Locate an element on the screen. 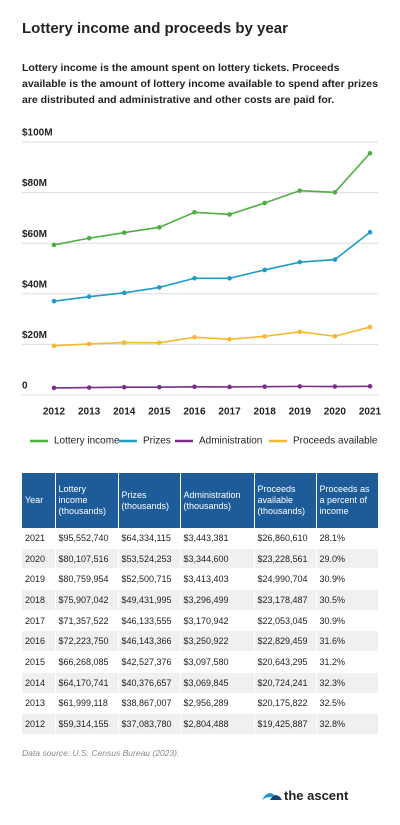 Image resolution: width=400 pixels, height=825 pixels. table-cell: $2,956,289 is located at coordinates (217, 704).